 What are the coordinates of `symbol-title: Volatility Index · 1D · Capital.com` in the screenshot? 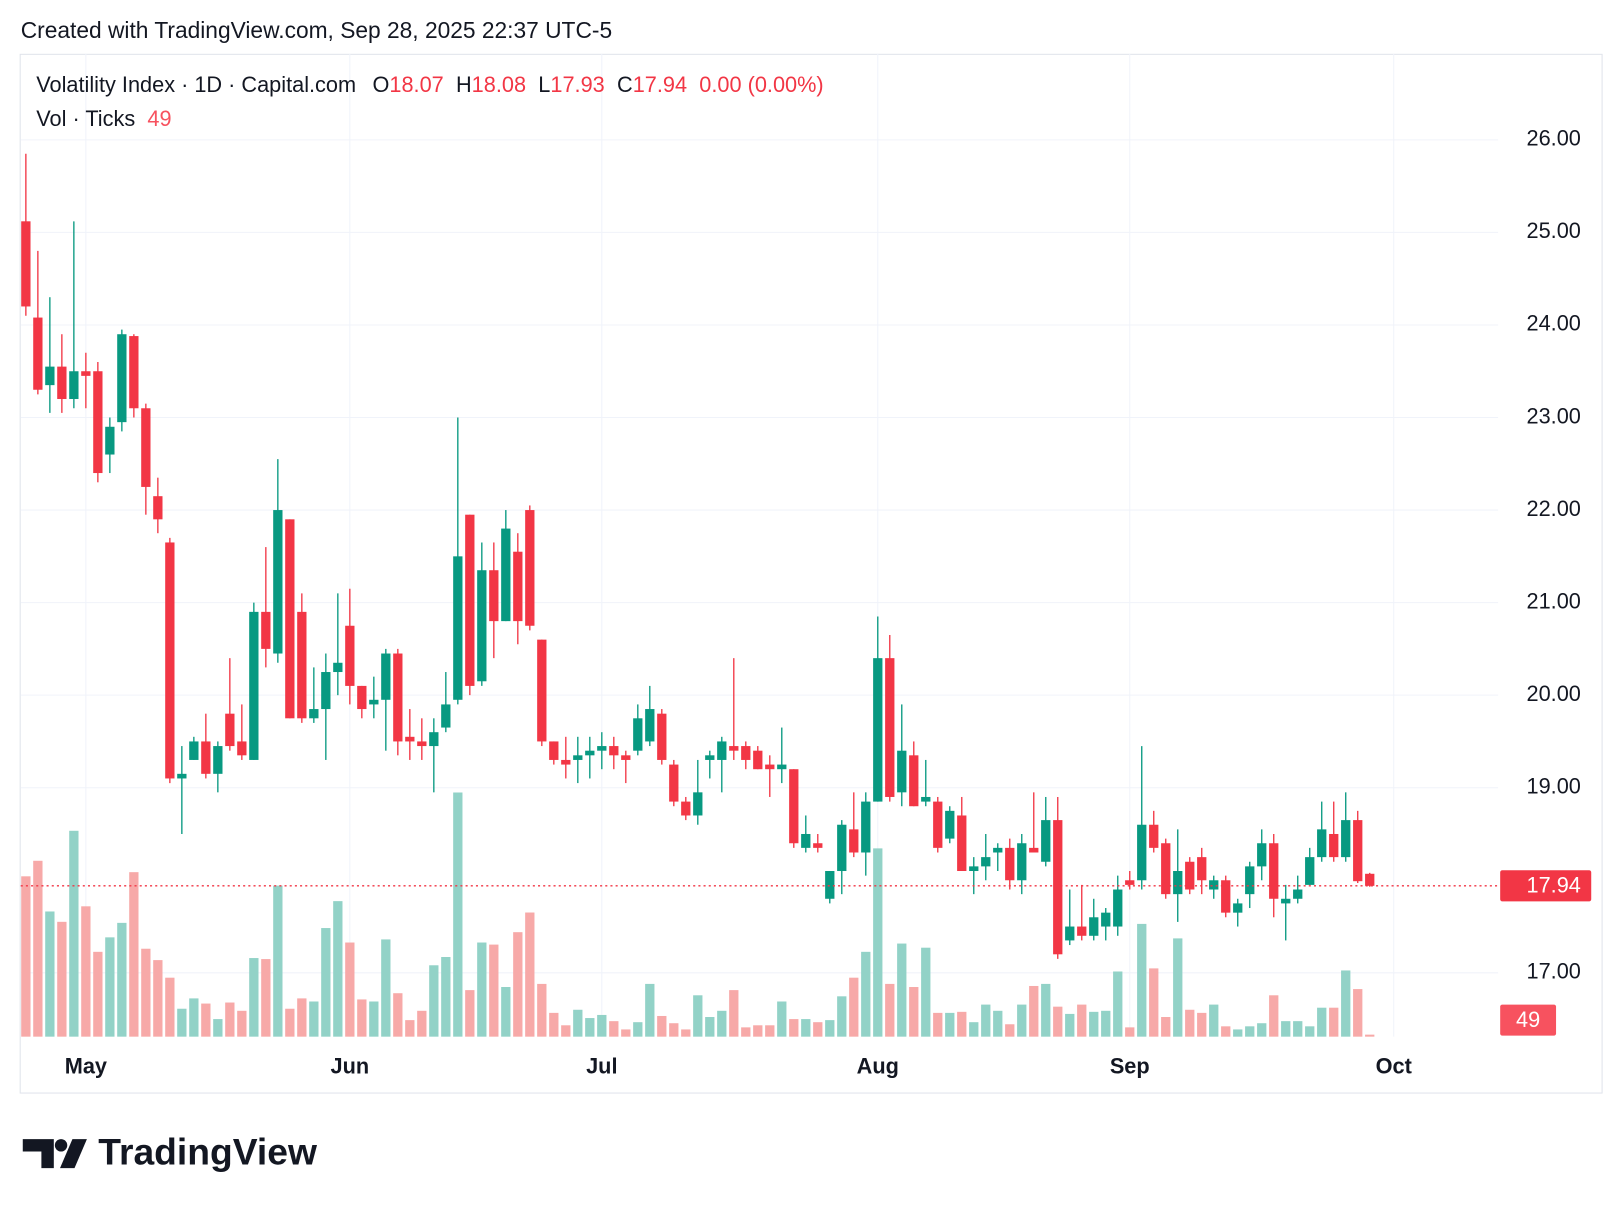 It's located at (196, 84).